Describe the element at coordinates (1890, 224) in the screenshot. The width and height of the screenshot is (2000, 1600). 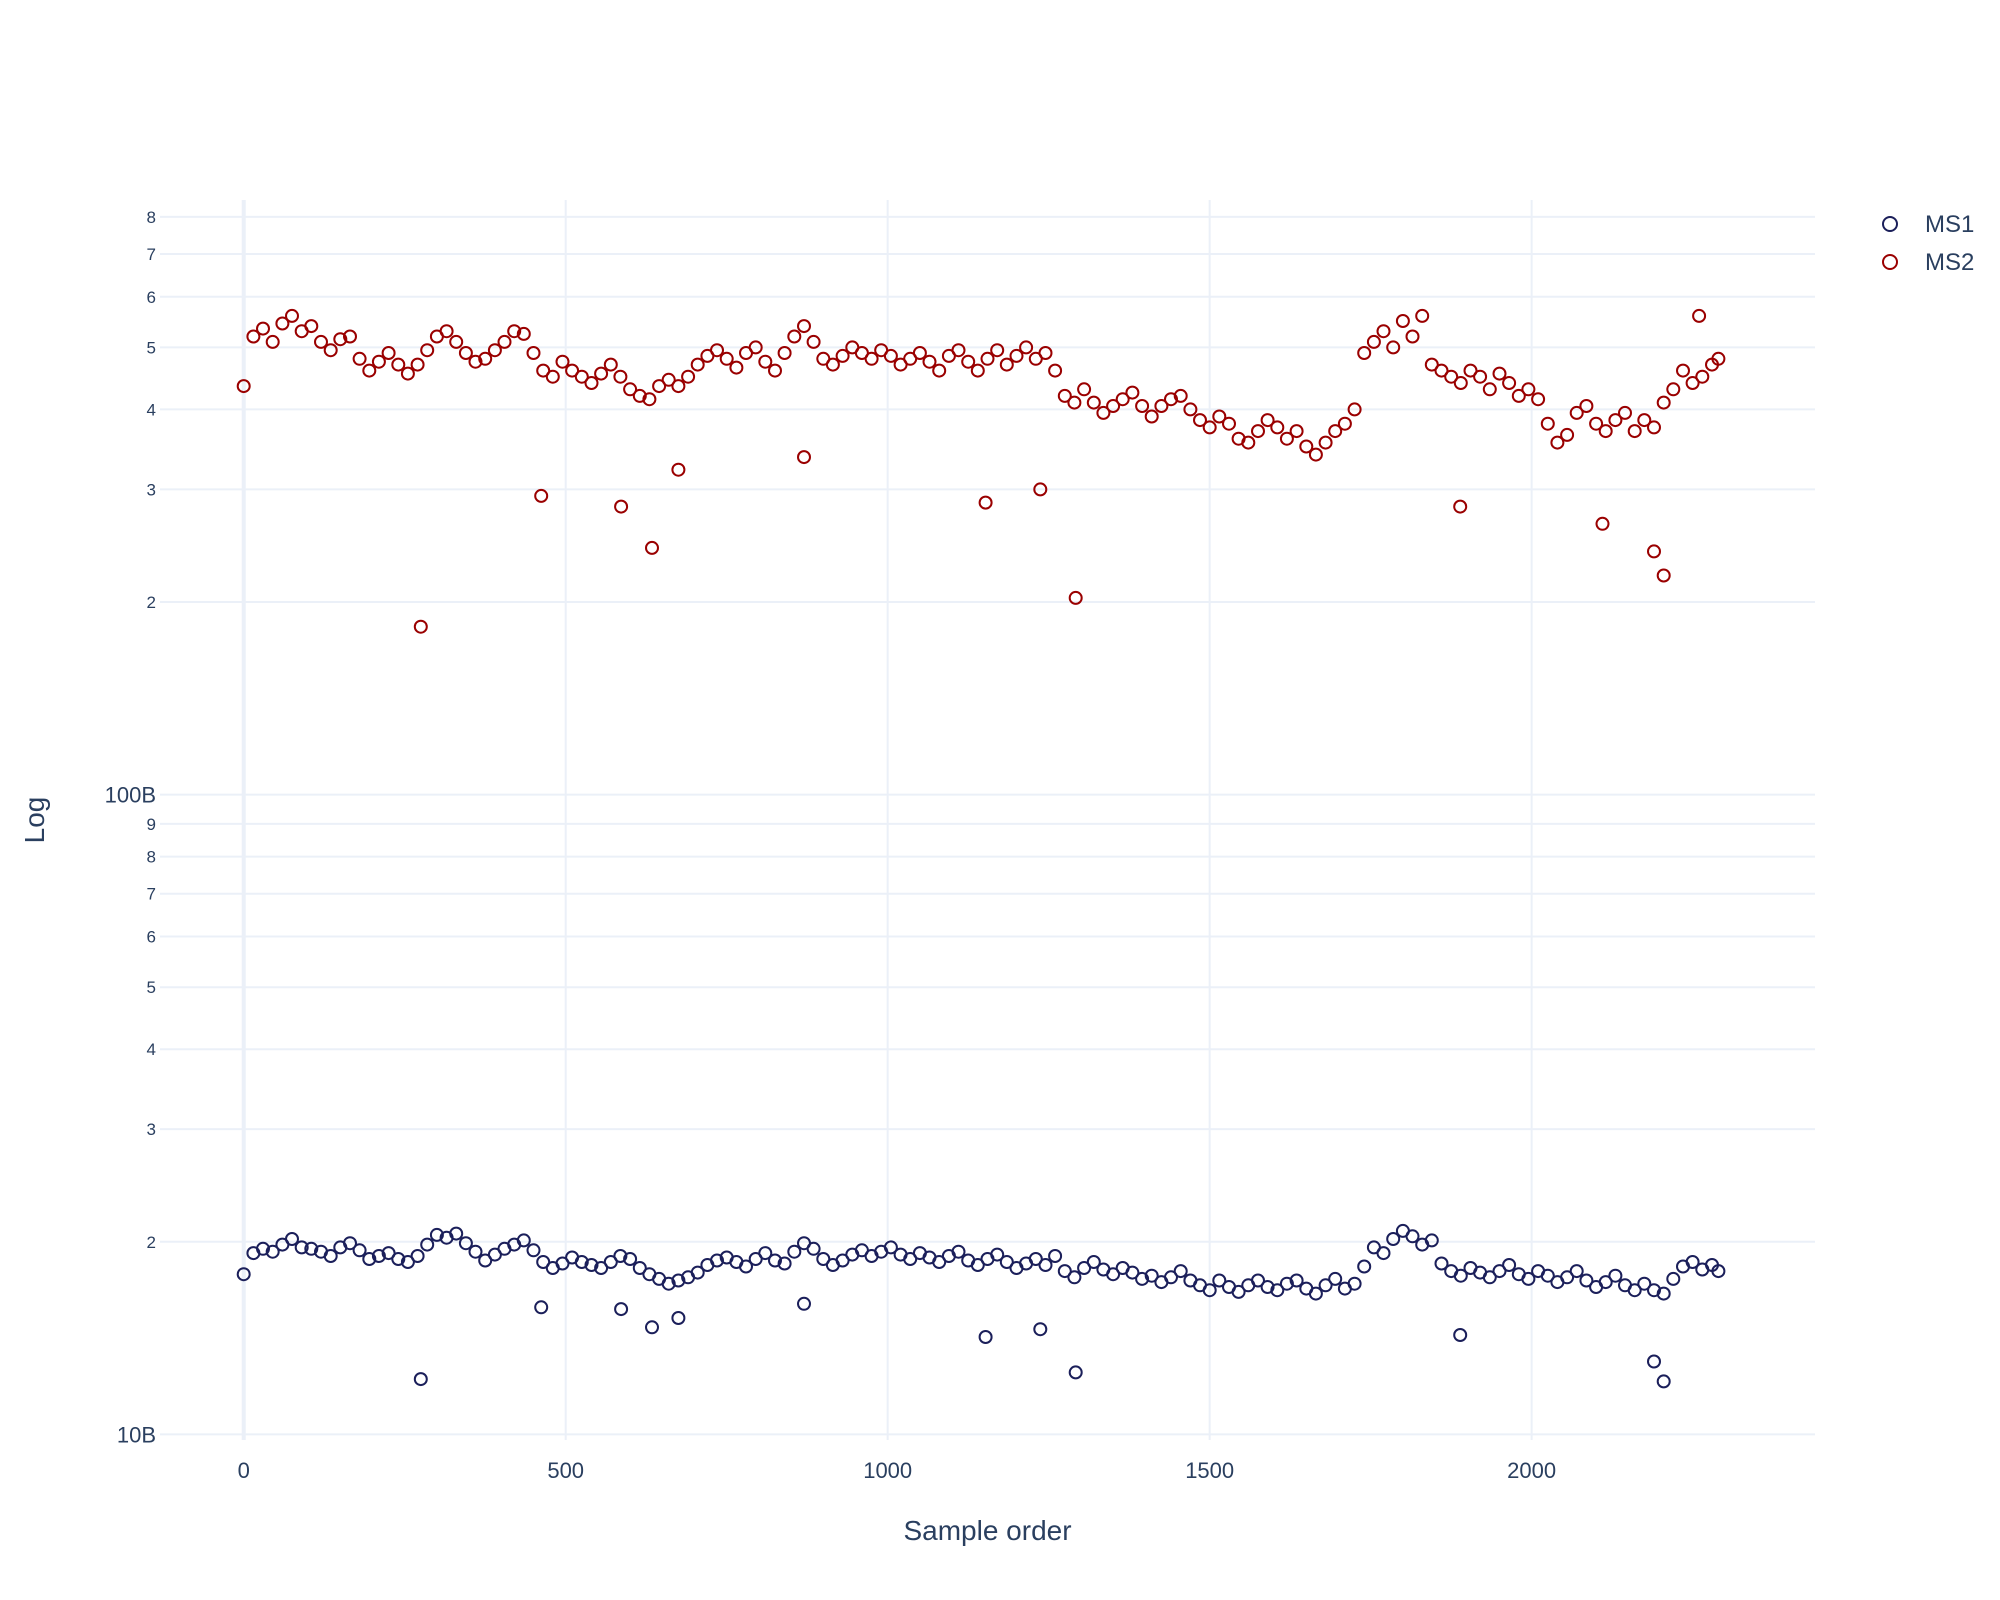
I see `ms1-legend-marker` at that location.